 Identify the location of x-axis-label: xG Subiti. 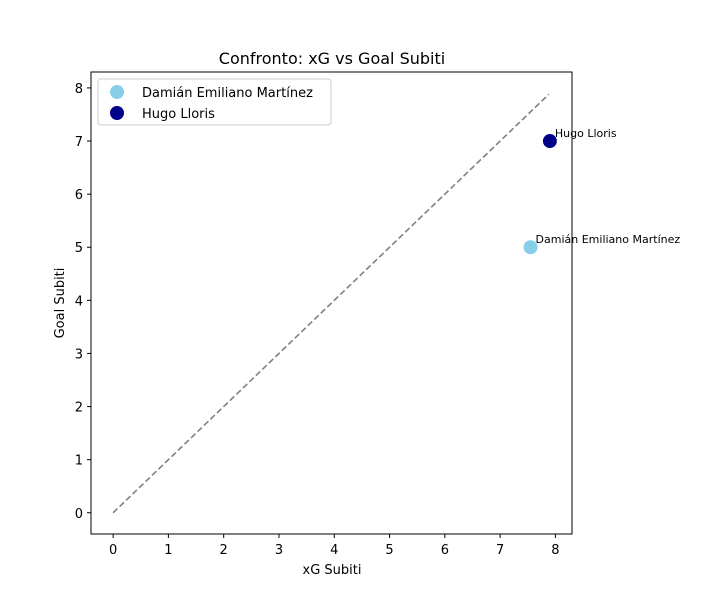
(332, 570).